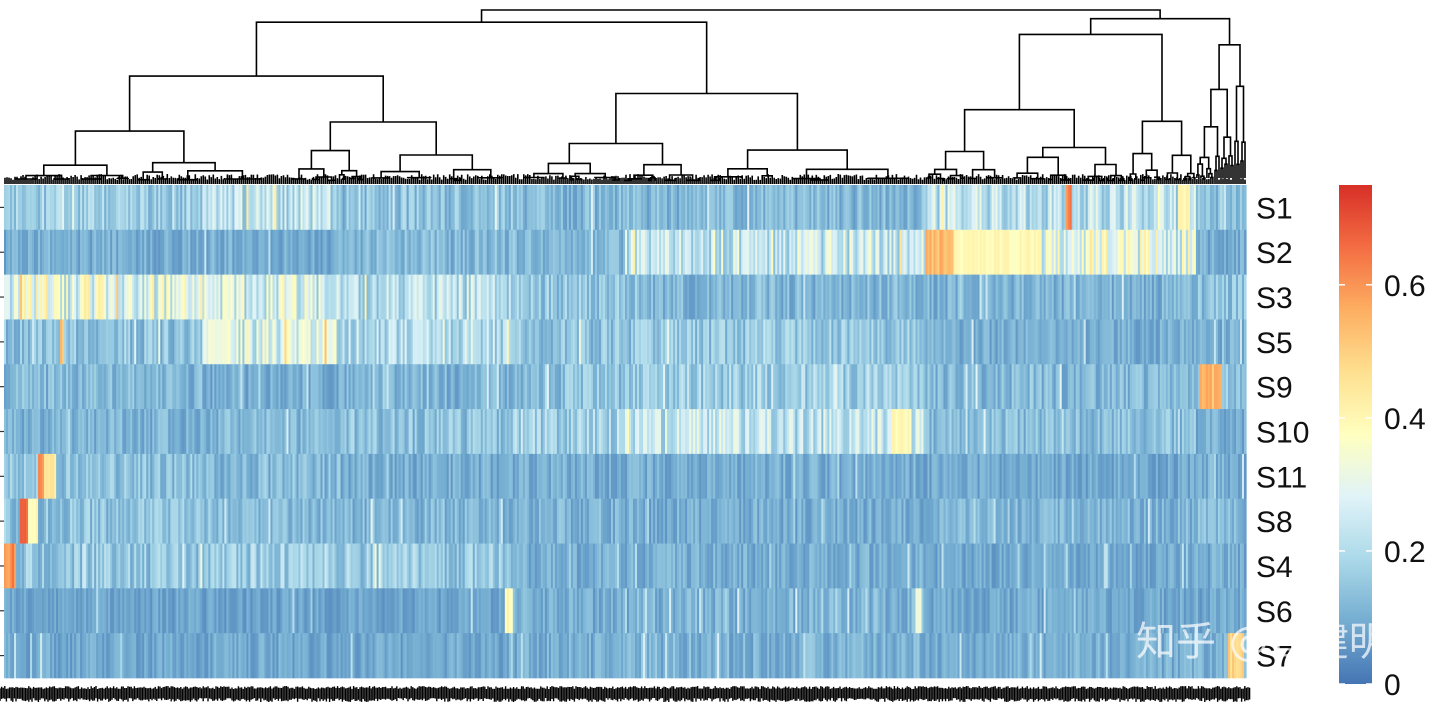  Describe the element at coordinates (625, 566) in the screenshot. I see `heatmap-row-s4` at that location.